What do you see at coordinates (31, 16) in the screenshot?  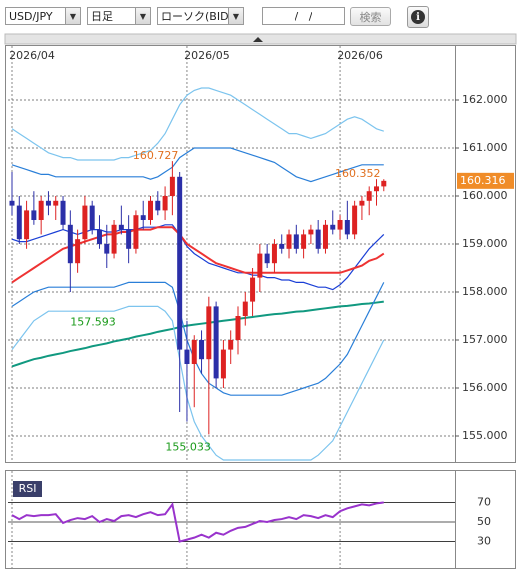 I see `pair-text: USD/JPY` at bounding box center [31, 16].